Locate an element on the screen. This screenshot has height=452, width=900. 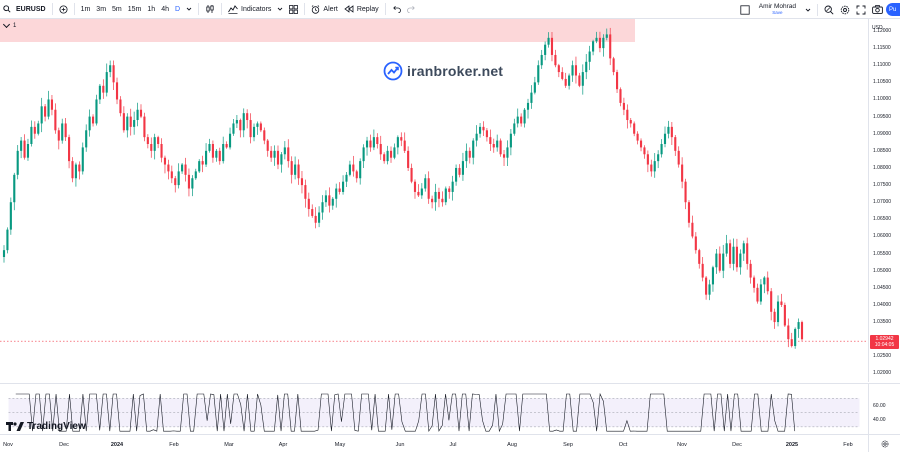
interval-1h: 1h is located at coordinates (151, 9).